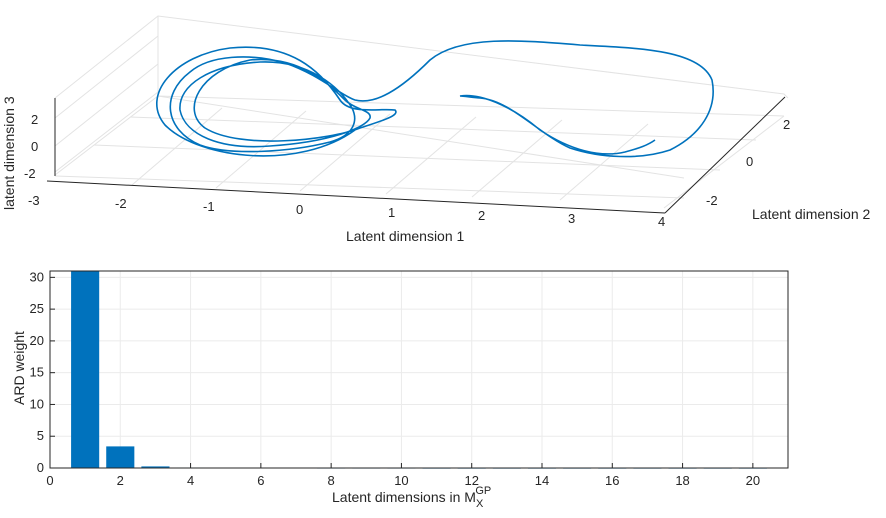 This screenshot has height=518, width=886. Describe the element at coordinates (9, 153) in the screenshot. I see `z-axis-label: latent dimension 3` at that location.